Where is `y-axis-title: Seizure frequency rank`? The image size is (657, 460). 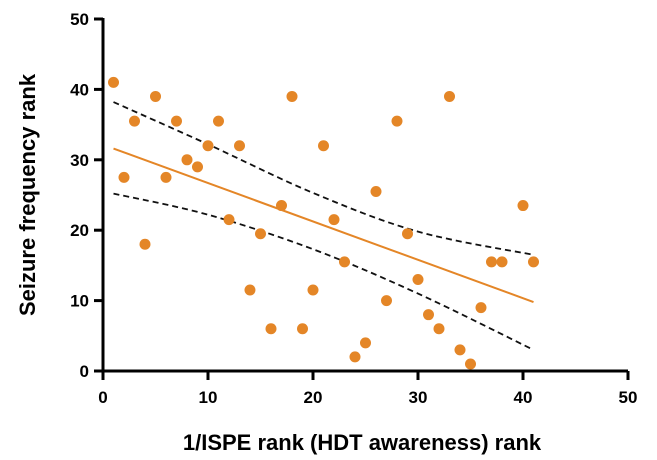 y-axis-title: Seizure frequency rank is located at coordinates (27, 194).